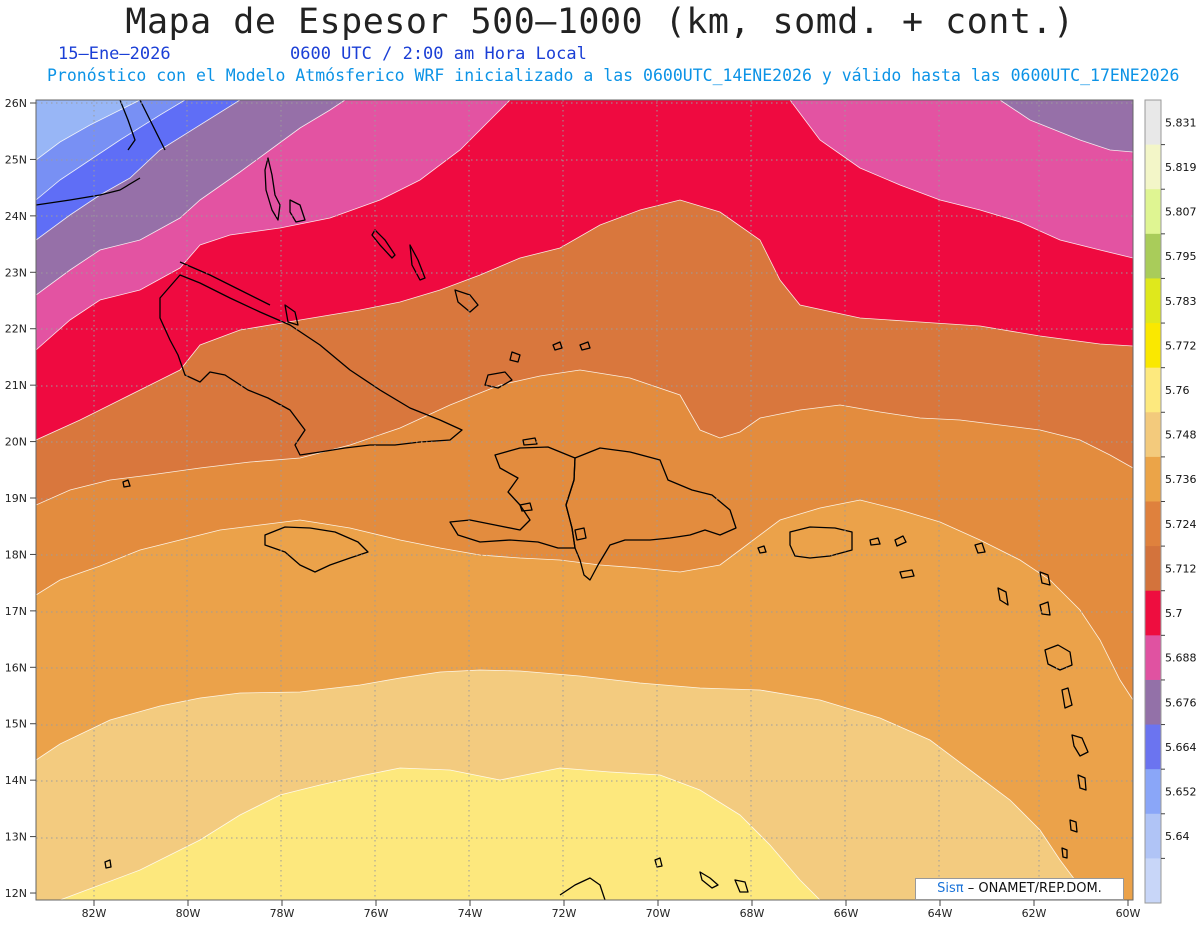 The width and height of the screenshot is (1200, 927). What do you see at coordinates (16, 216) in the screenshot?
I see `lat-label-24N: 24N` at bounding box center [16, 216].